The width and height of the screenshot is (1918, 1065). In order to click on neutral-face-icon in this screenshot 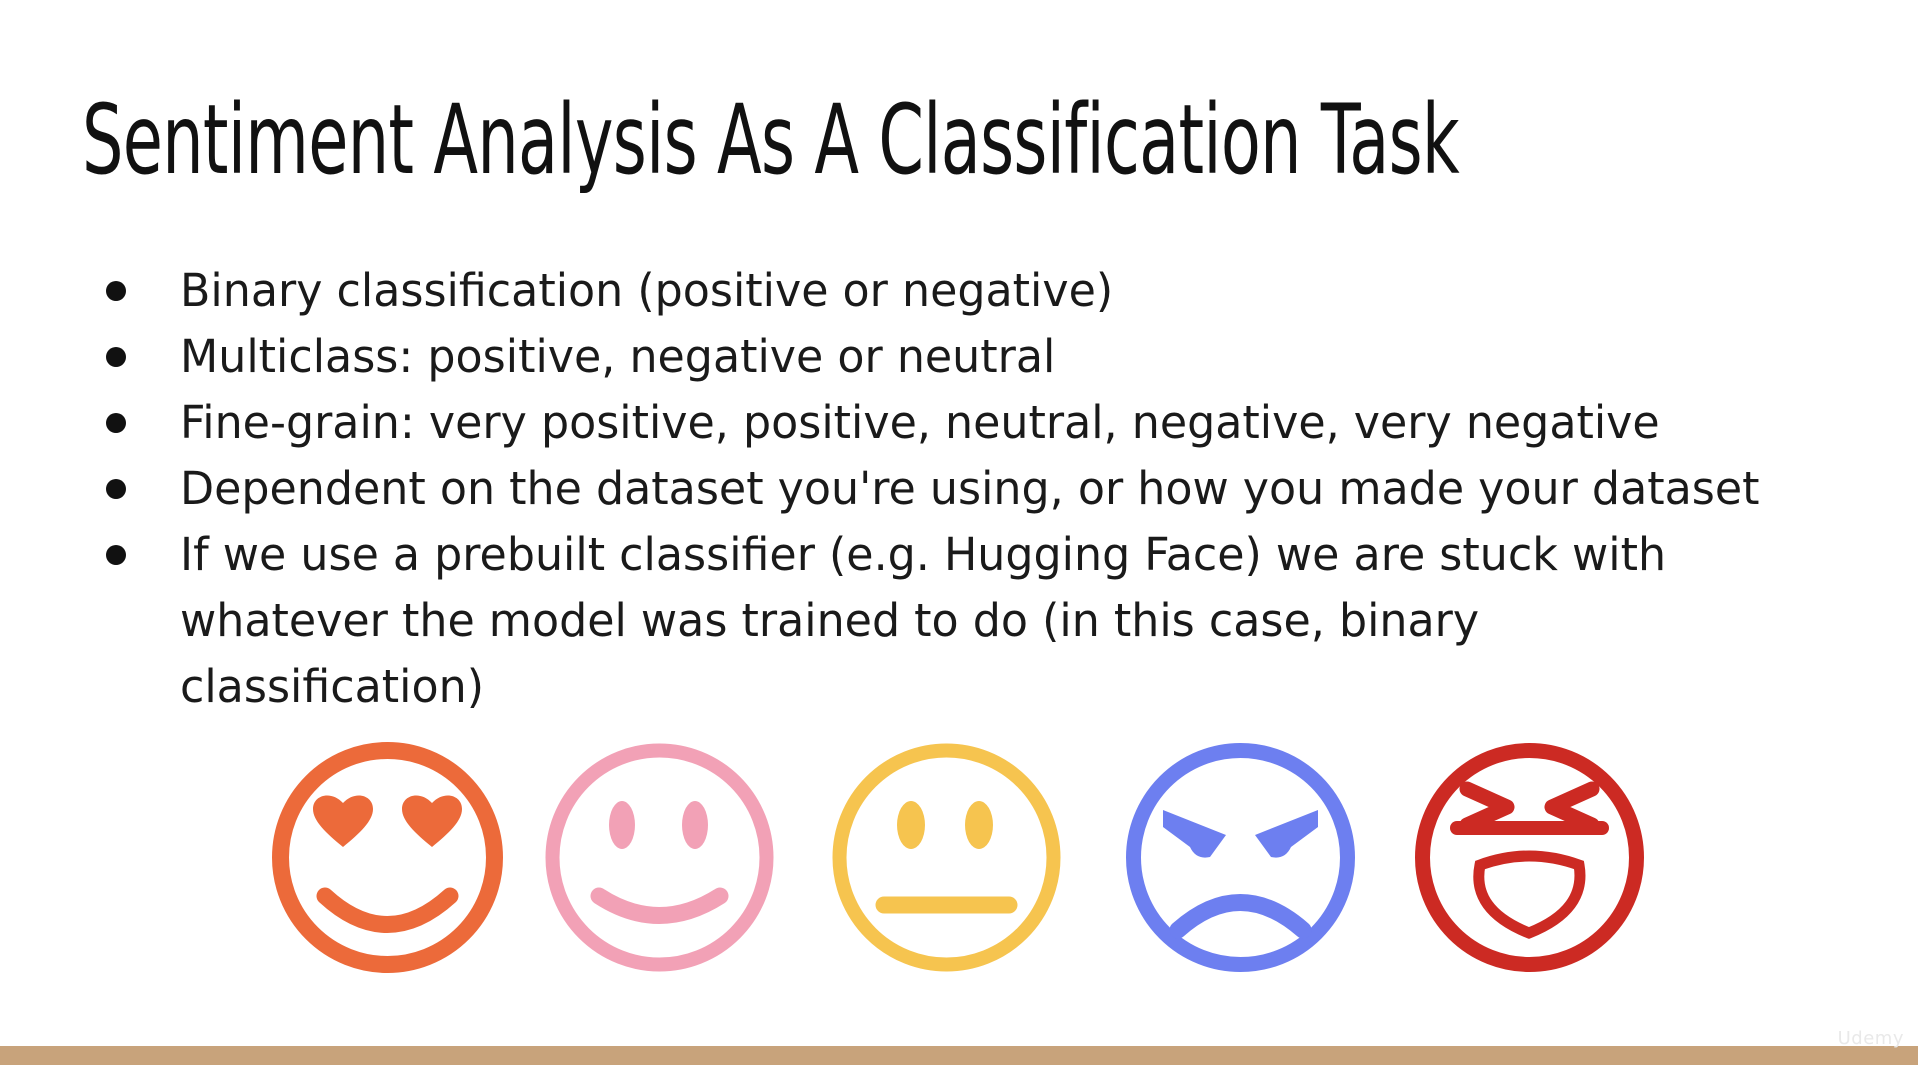, I will do `click(946, 857)`.